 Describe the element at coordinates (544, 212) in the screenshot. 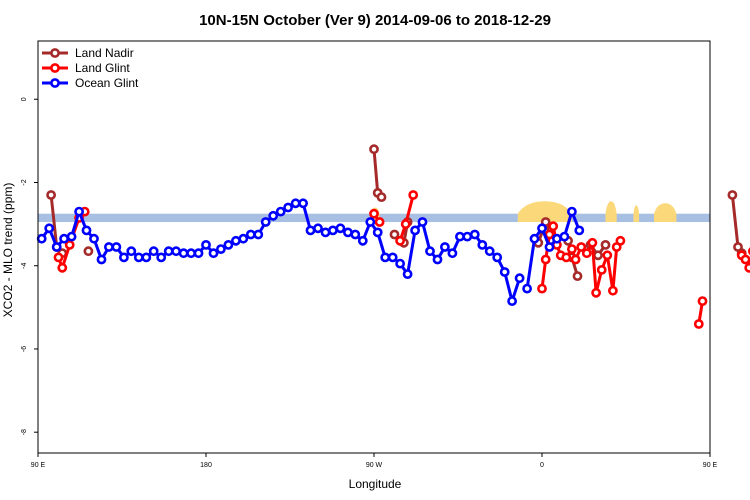

I see `band-land-segment` at that location.